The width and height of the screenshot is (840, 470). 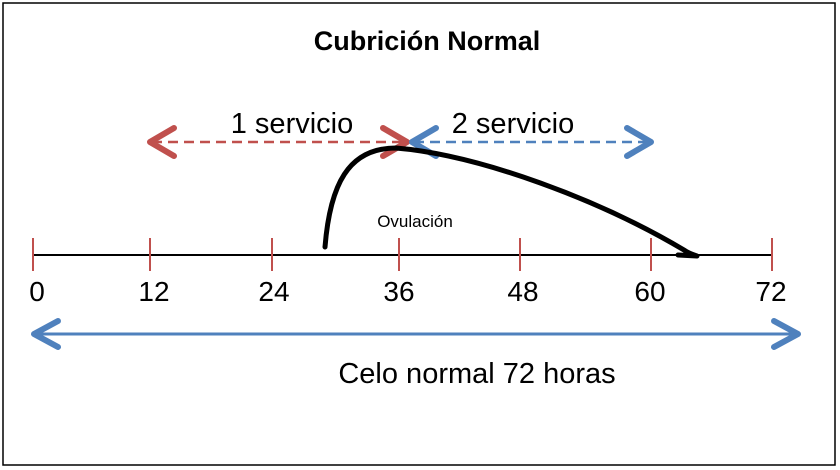 I want to click on heat-right-head, so click(x=786, y=334).